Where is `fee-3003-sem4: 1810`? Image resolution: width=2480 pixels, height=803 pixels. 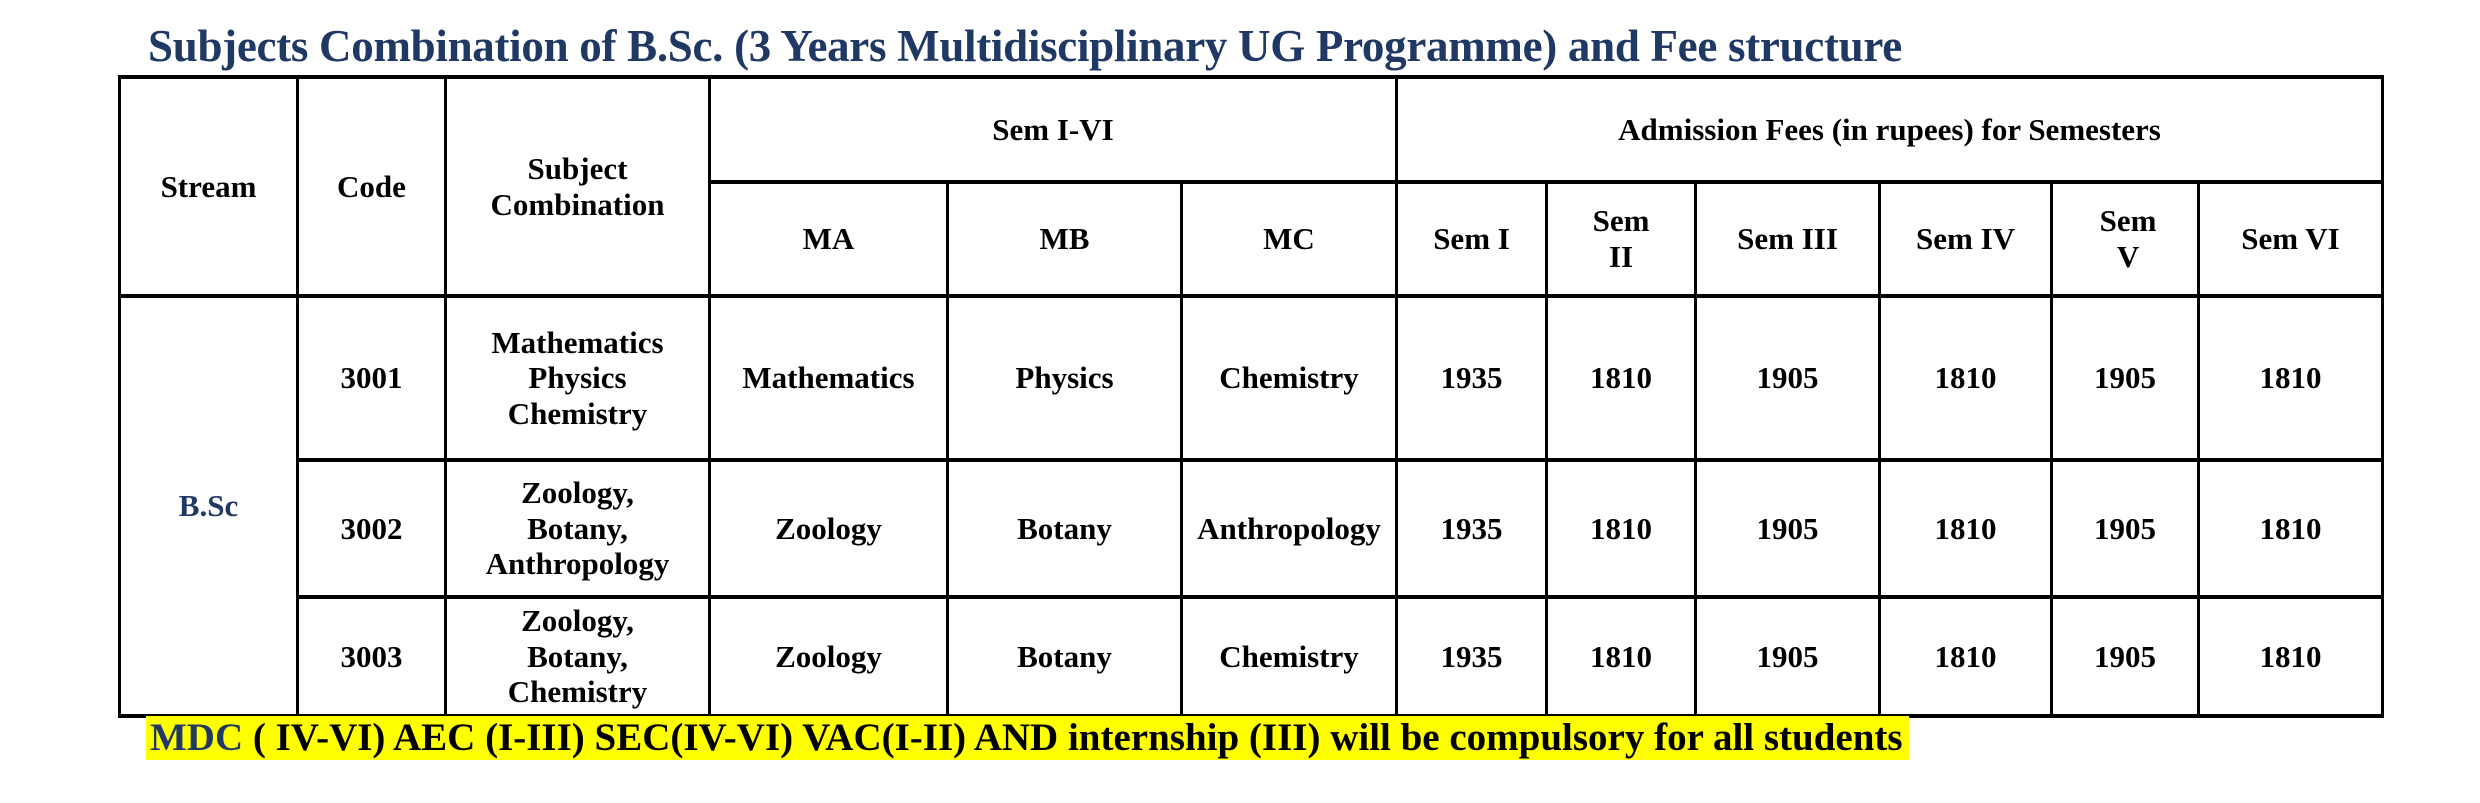
fee-3003-sem4: 1810 is located at coordinates (1966, 656).